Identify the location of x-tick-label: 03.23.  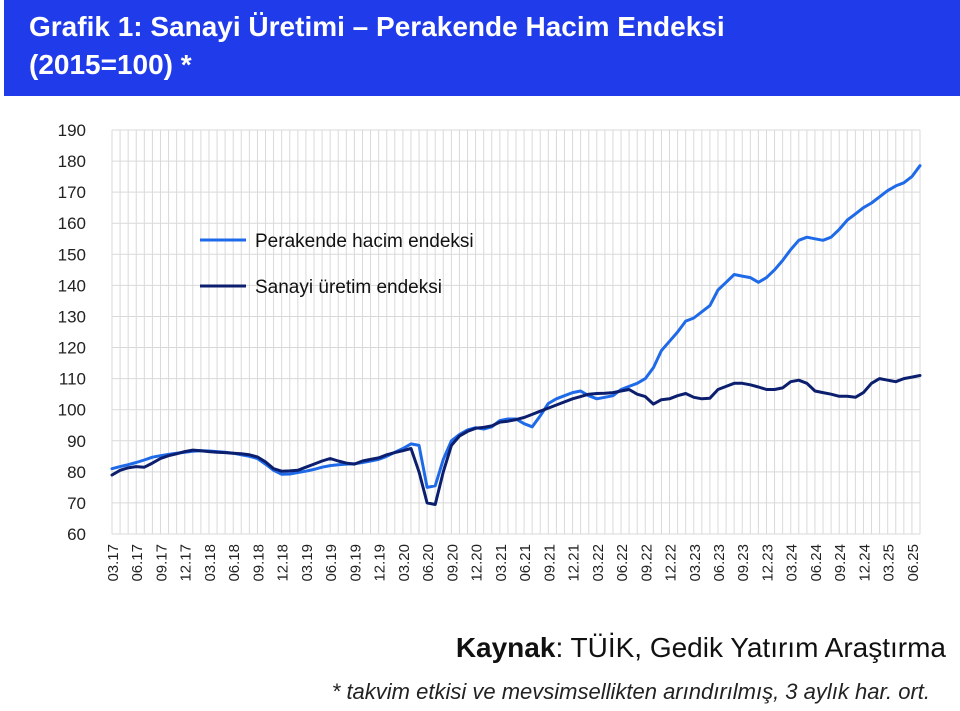
(695, 563).